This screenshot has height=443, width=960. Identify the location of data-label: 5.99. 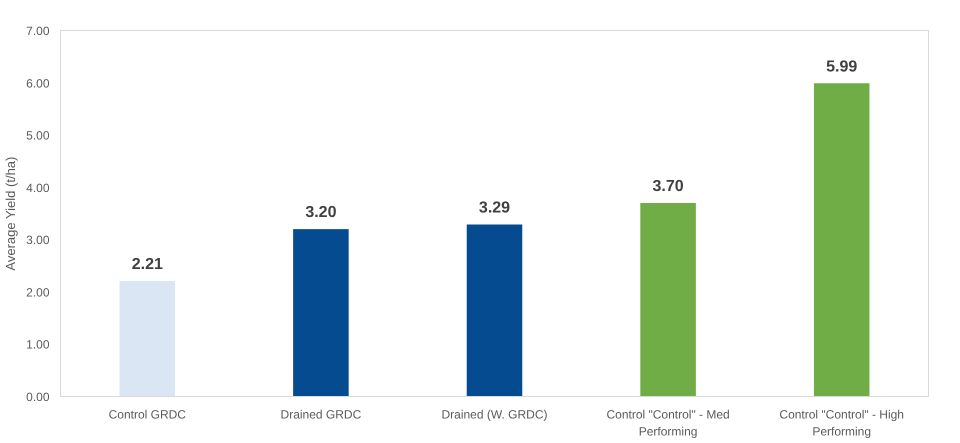
(842, 67).